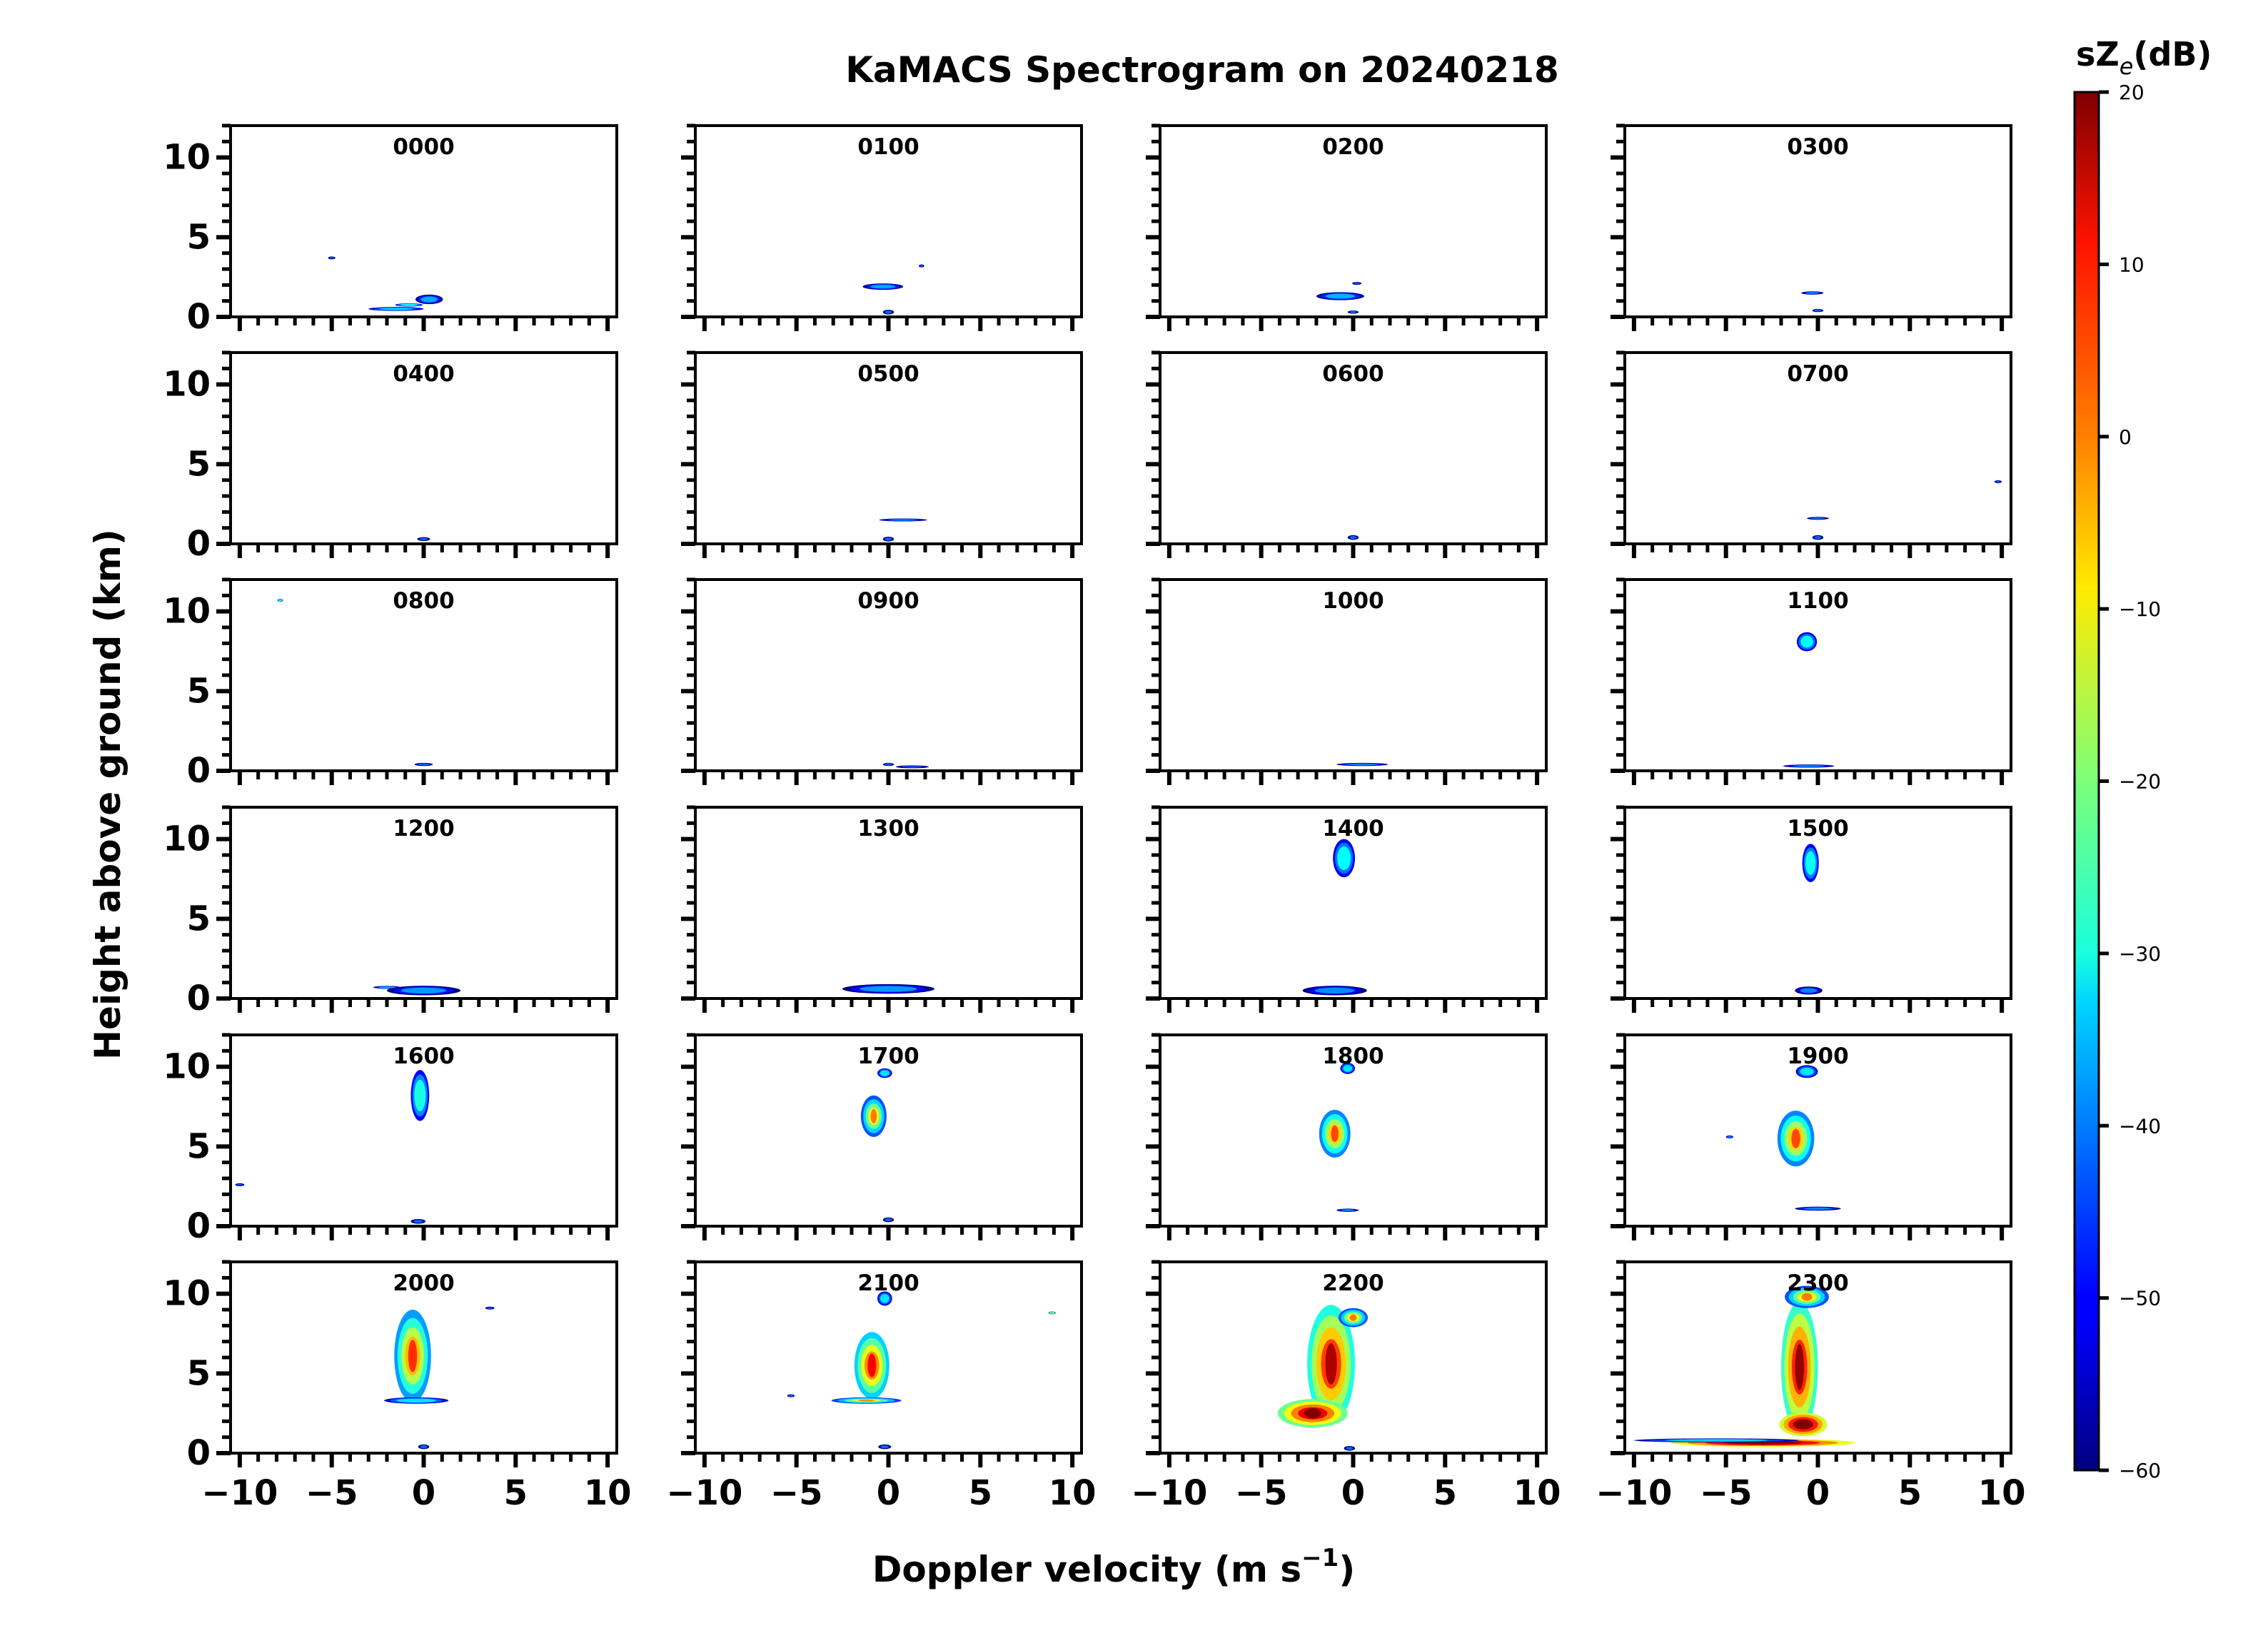 The height and width of the screenshot is (1628, 2268). What do you see at coordinates (882, 227) in the screenshot?
I see `panel-0100: 0100` at bounding box center [882, 227].